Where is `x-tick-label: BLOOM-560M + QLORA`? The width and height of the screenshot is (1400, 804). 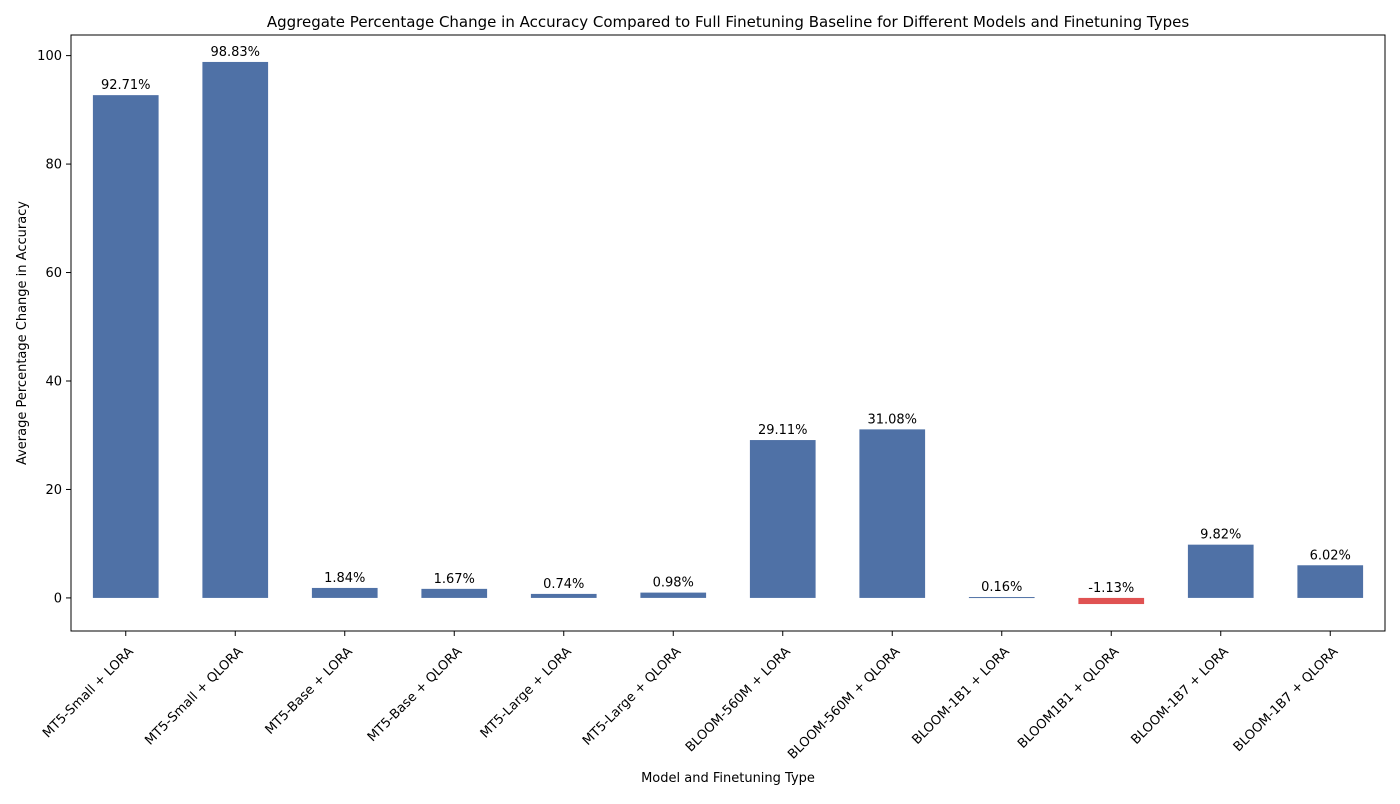 x-tick-label: BLOOM-560M + QLORA is located at coordinates (844, 703).